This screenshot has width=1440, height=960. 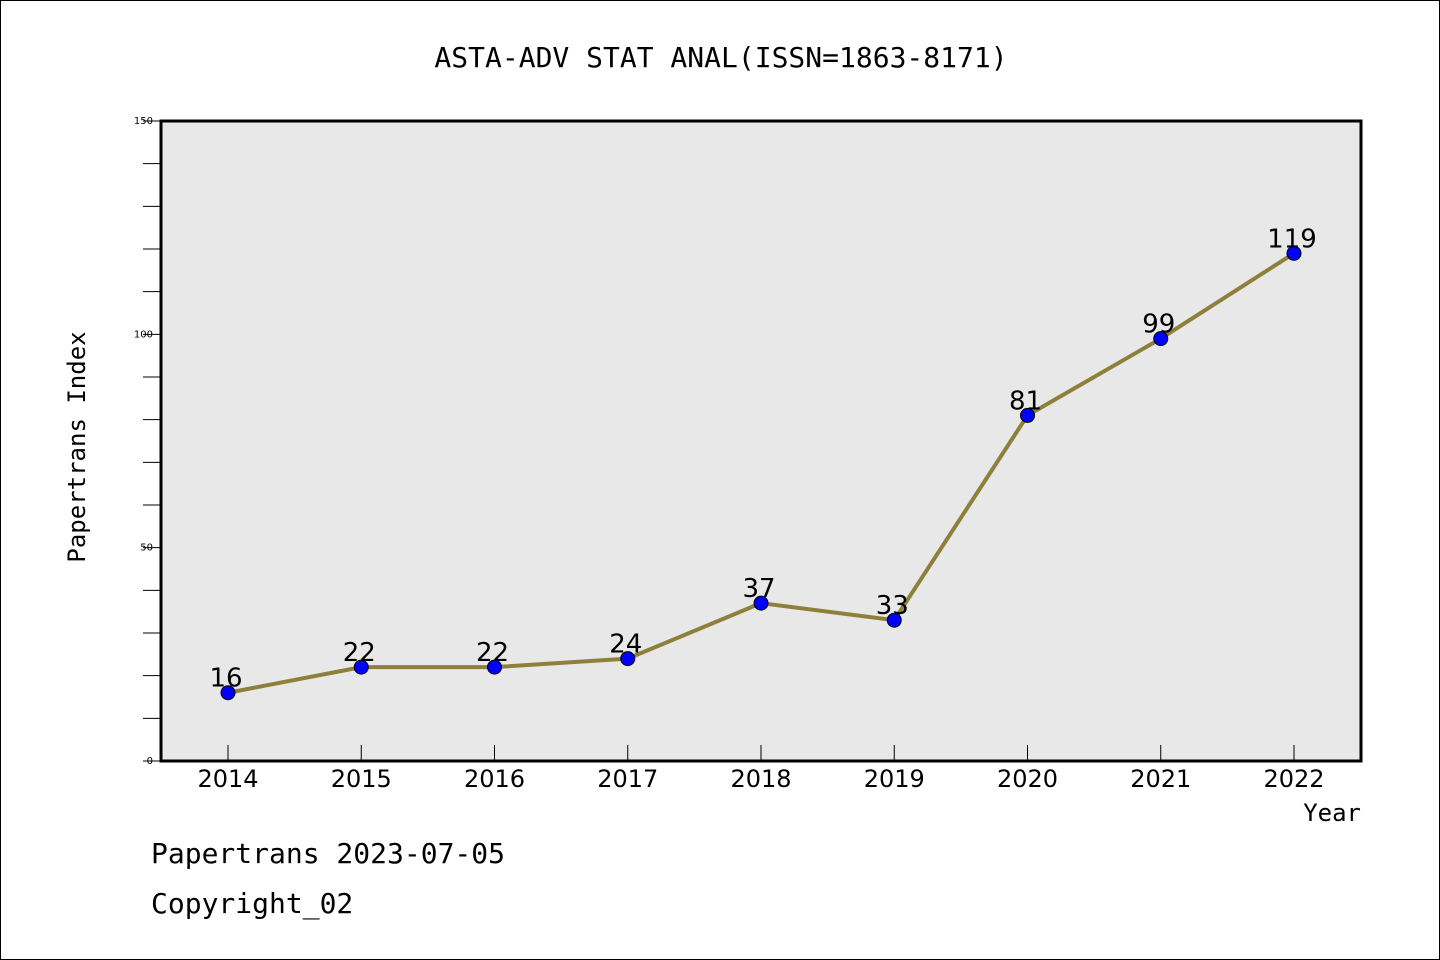 What do you see at coordinates (1292, 239) in the screenshot?
I see `data-label: 119` at bounding box center [1292, 239].